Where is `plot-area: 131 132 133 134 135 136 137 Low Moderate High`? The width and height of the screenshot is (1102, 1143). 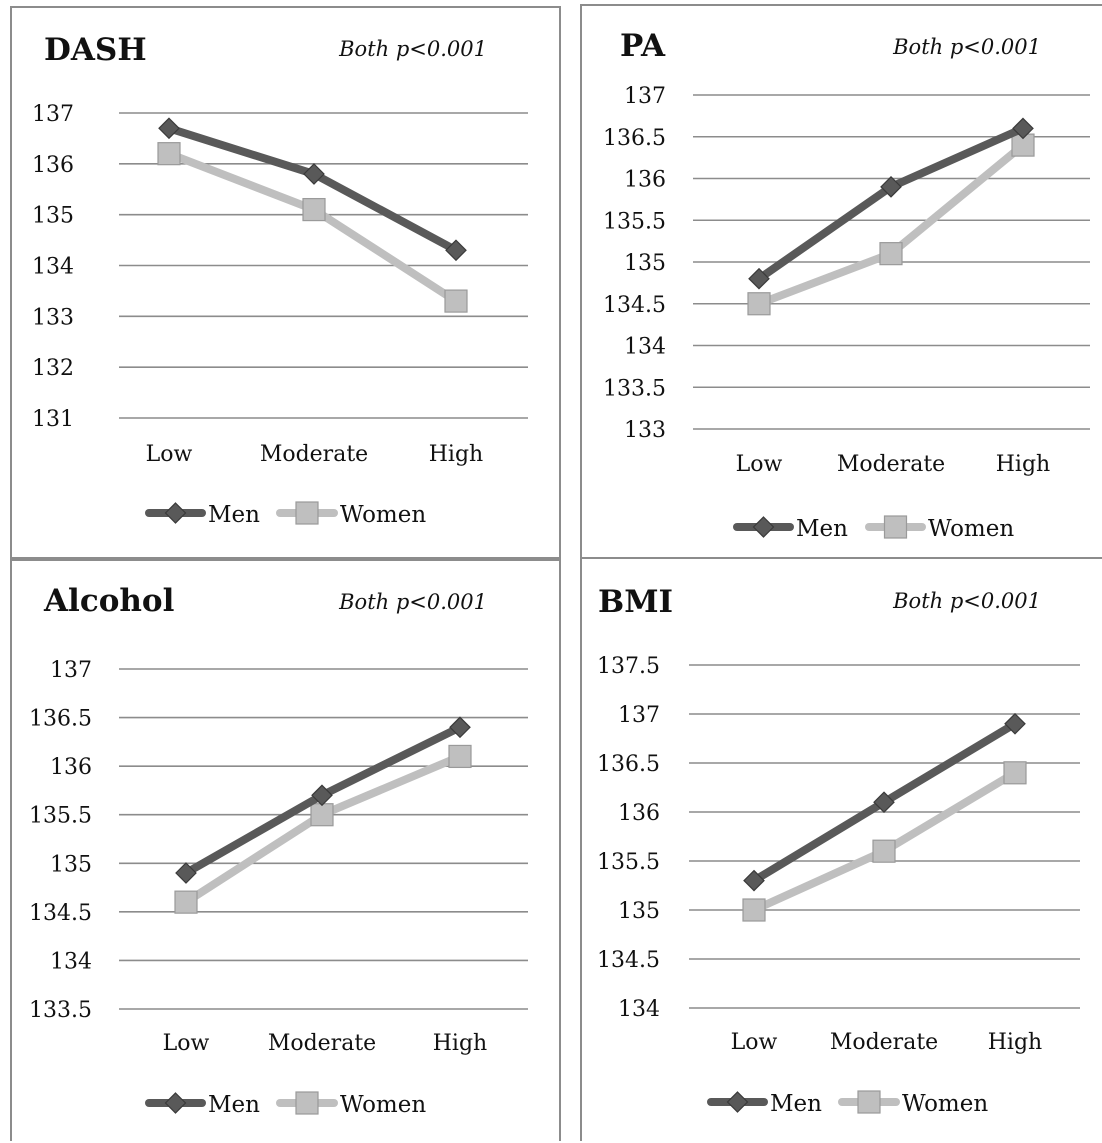
plot-area: 131 132 133 134 135 136 137 Low Moderate High is located at coordinates (280, 284).